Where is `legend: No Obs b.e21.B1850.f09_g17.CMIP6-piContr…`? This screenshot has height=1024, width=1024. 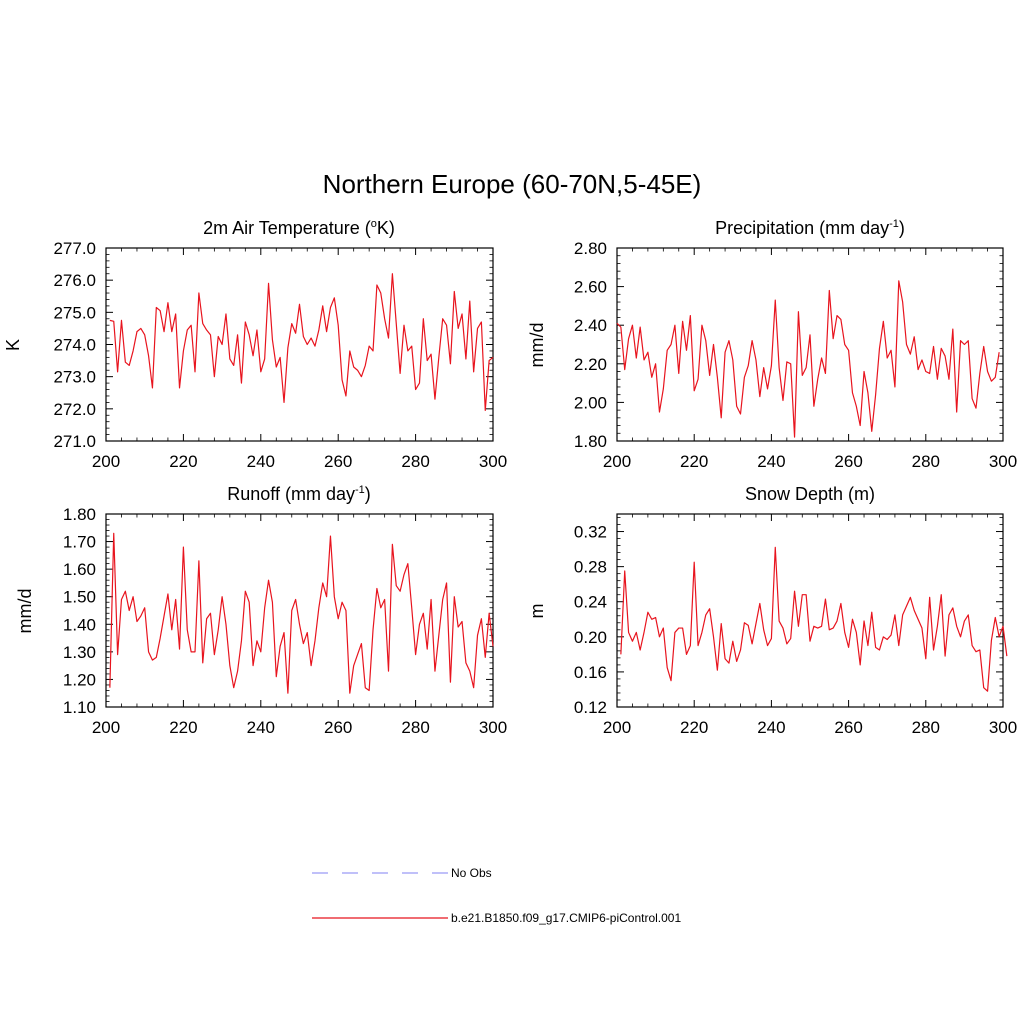 legend: No Obs b.e21.B1850.f09_g17.CMIP6-piContr… is located at coordinates (496, 895).